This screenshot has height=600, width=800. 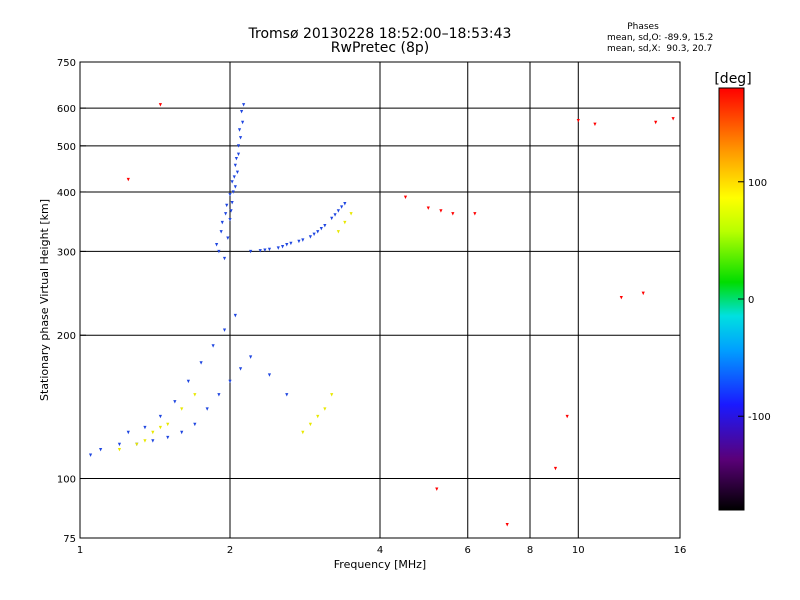 I want to click on x-tick-label: 1, so click(x=80, y=550).